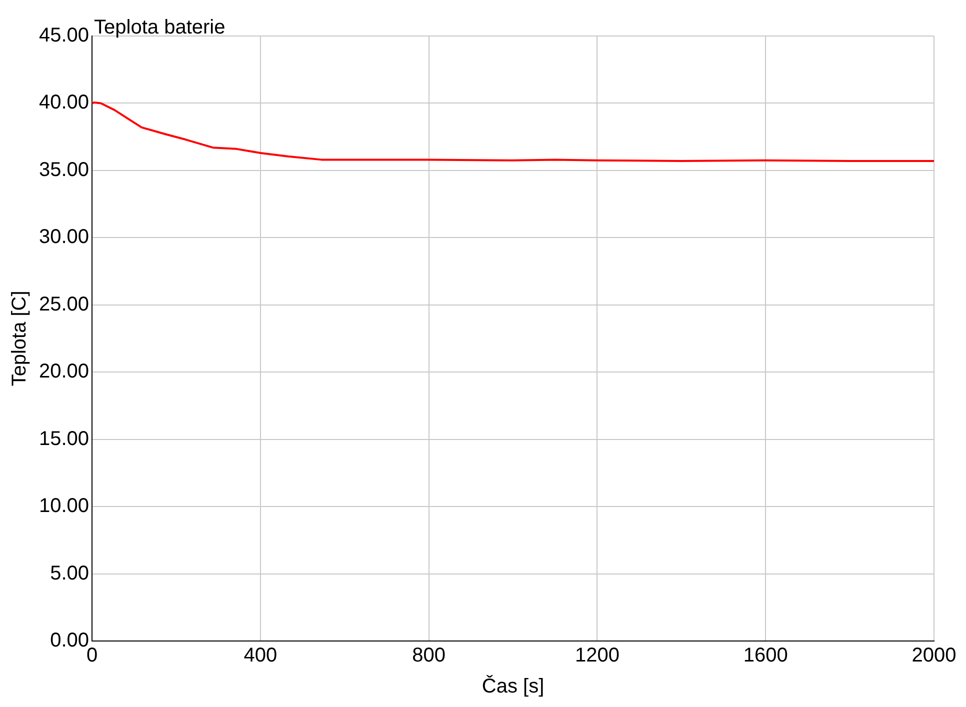  I want to click on x-tick-label: 2000, so click(934, 655).